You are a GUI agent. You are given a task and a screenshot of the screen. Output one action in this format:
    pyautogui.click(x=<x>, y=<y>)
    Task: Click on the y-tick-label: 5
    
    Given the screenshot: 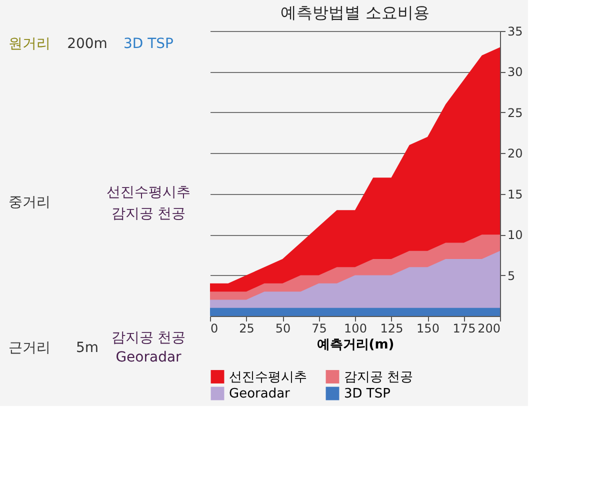 What is the action you would take?
    pyautogui.click(x=512, y=275)
    